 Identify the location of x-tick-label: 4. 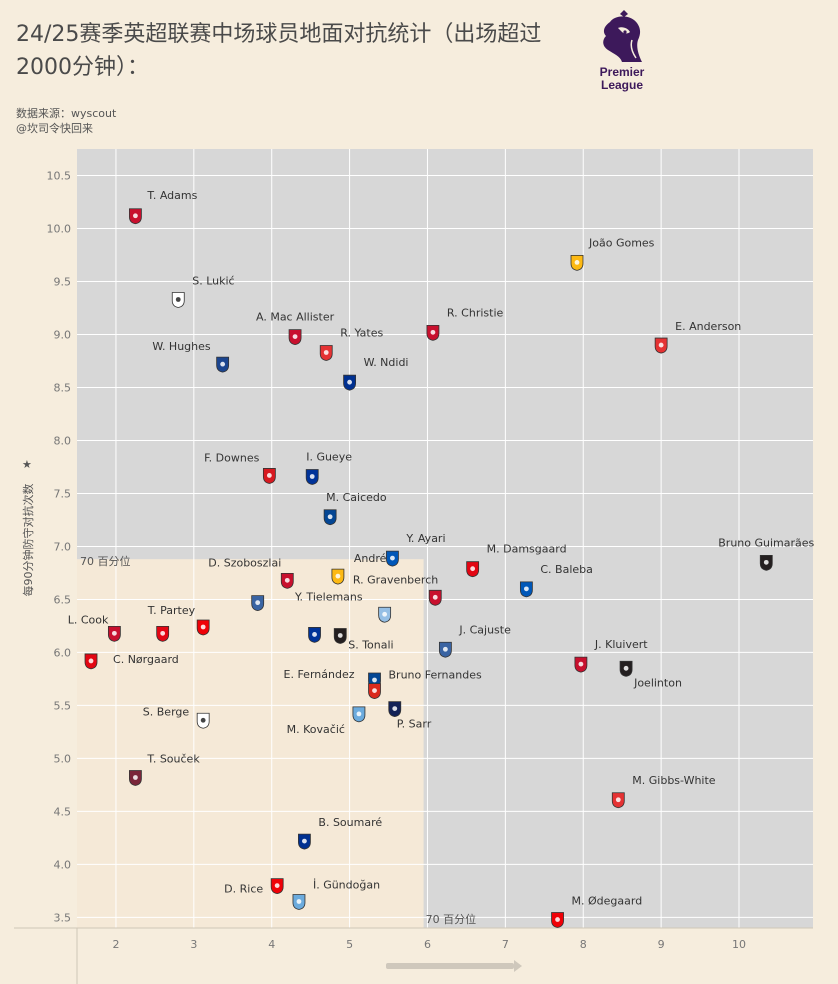
(271, 944).